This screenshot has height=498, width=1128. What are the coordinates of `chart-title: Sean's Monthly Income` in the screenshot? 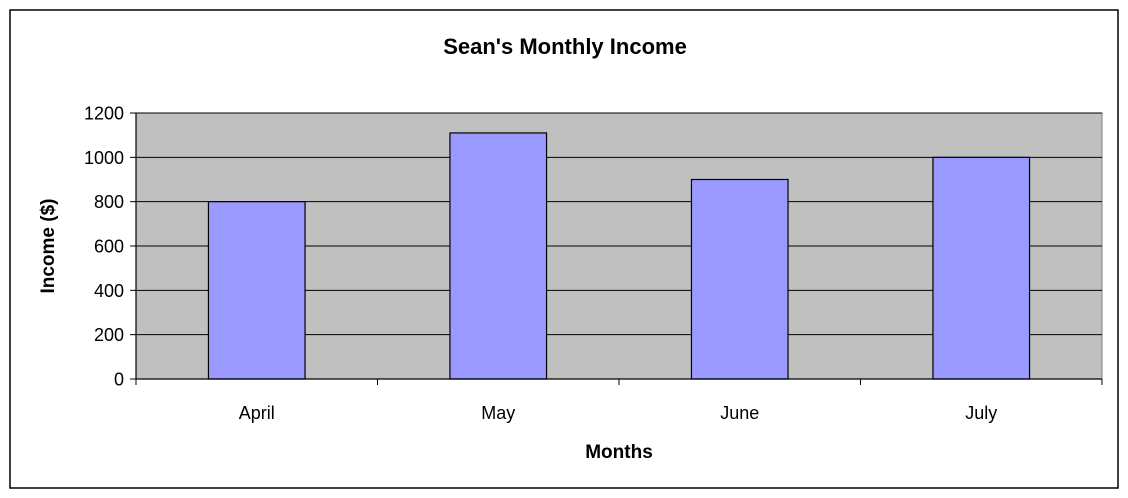 It's located at (565, 46).